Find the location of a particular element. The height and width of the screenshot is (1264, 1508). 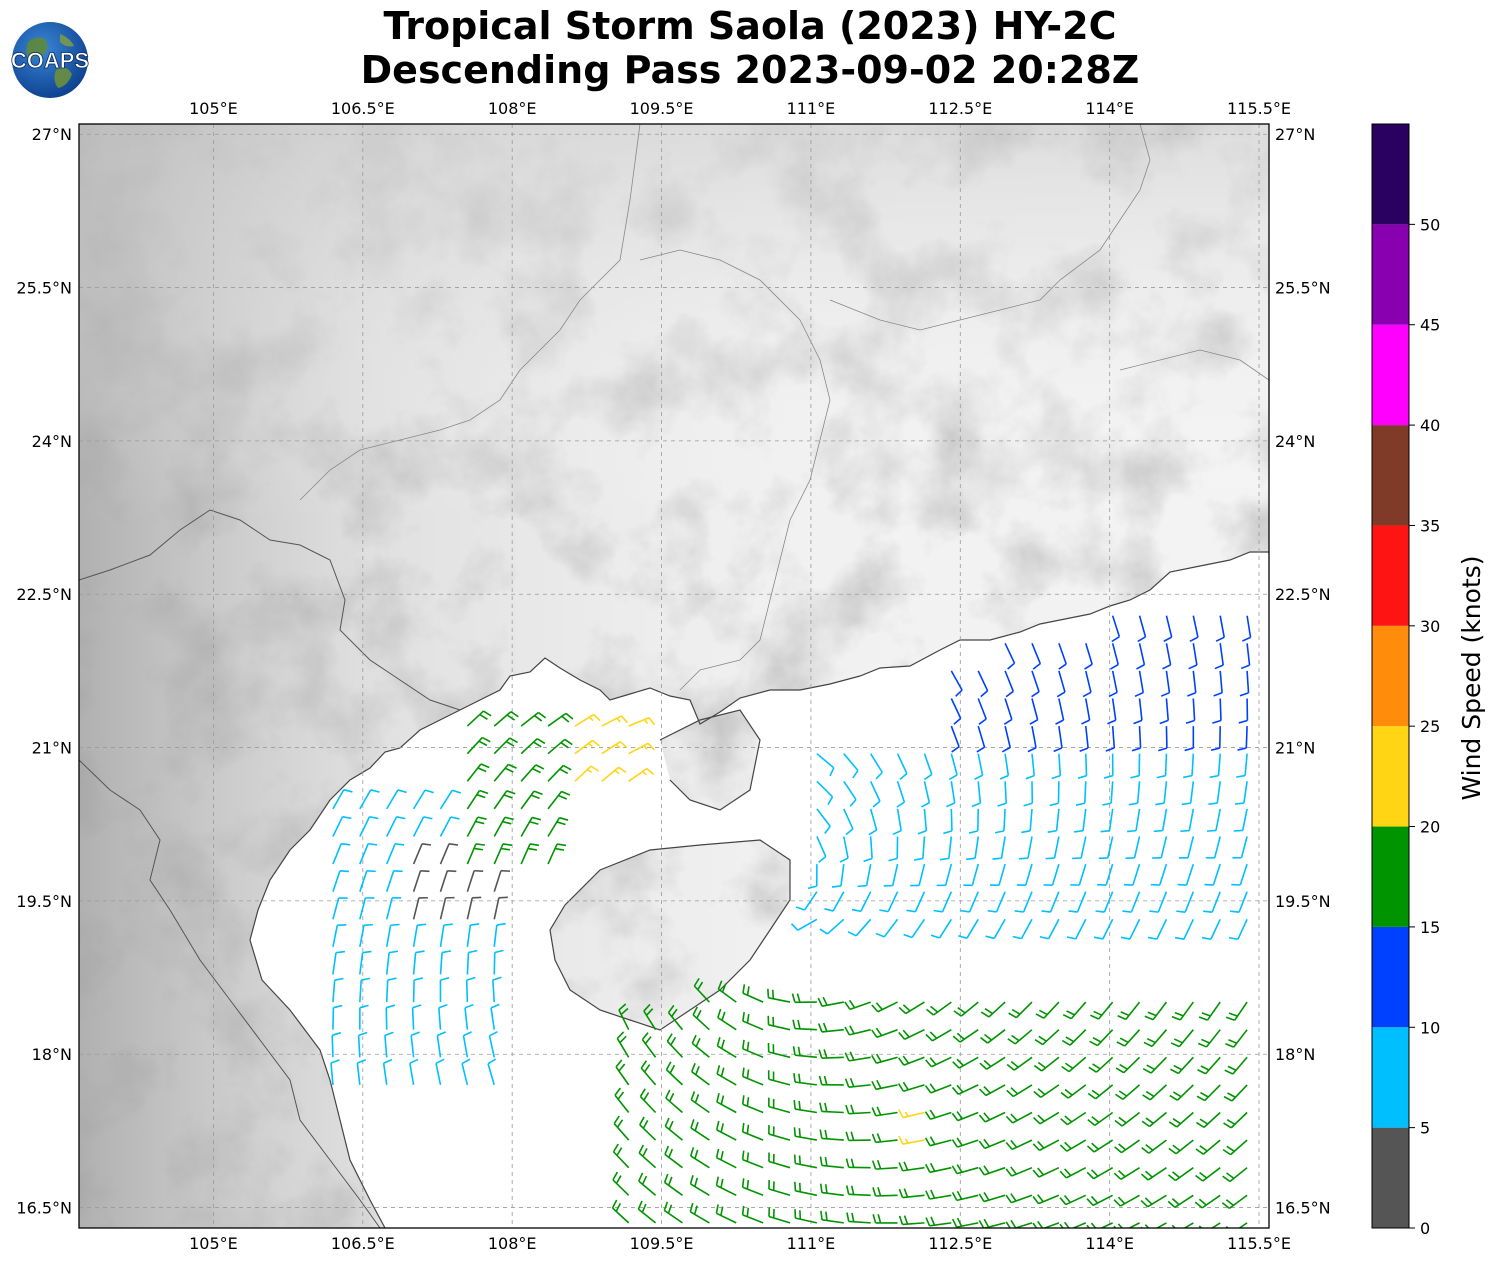

lat-tick-label-right-2: 24°N is located at coordinates (1295, 441).